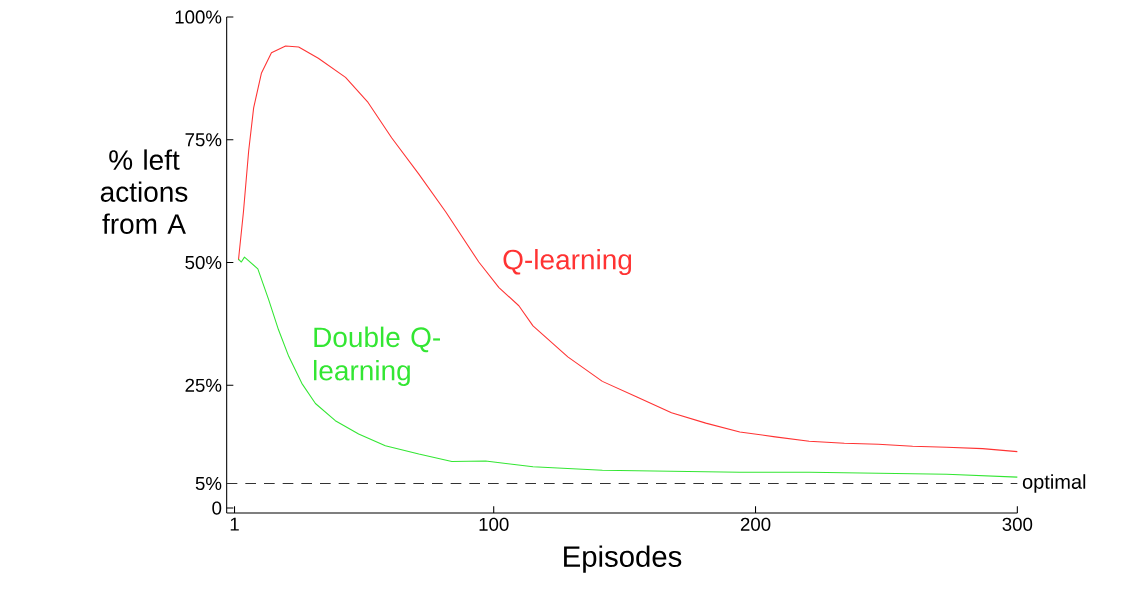 The image size is (1124, 591). What do you see at coordinates (755, 524) in the screenshot?
I see `x-tick-label: 200` at bounding box center [755, 524].